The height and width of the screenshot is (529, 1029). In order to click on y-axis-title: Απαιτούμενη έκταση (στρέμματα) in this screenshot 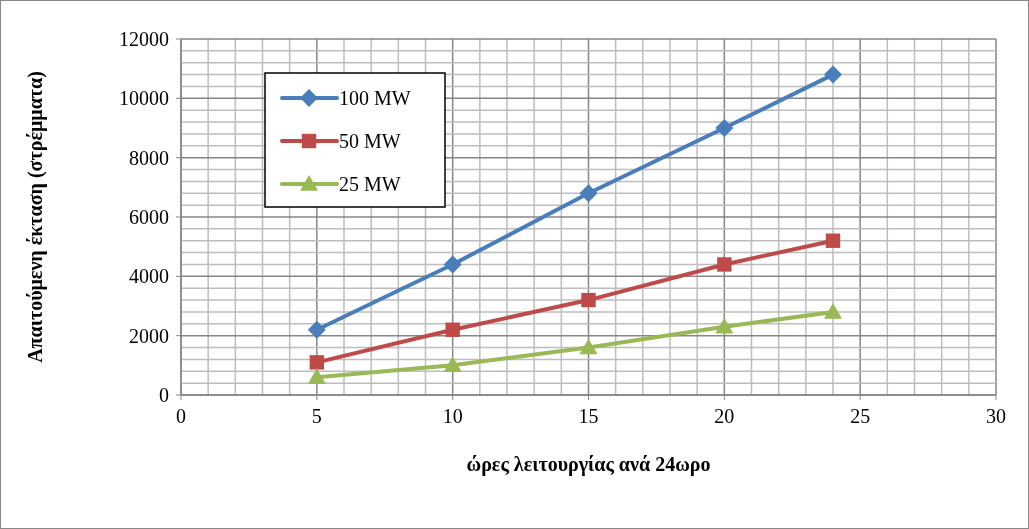, I will do `click(35, 217)`.